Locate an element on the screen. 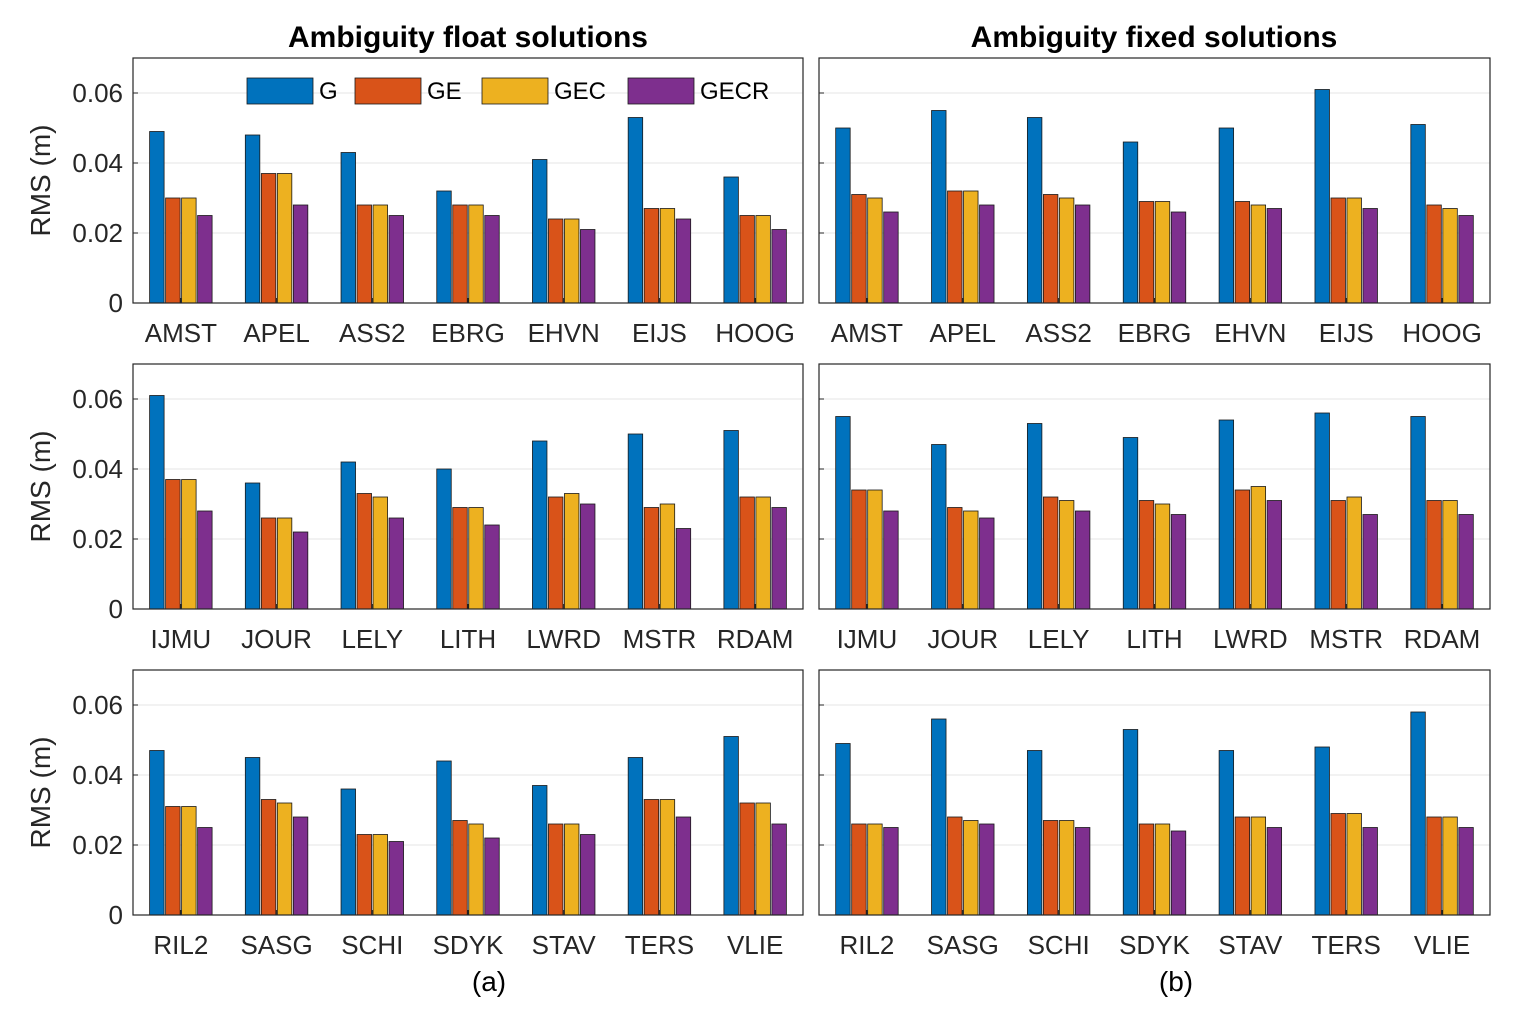  bar-ge-schi is located at coordinates (364, 875).